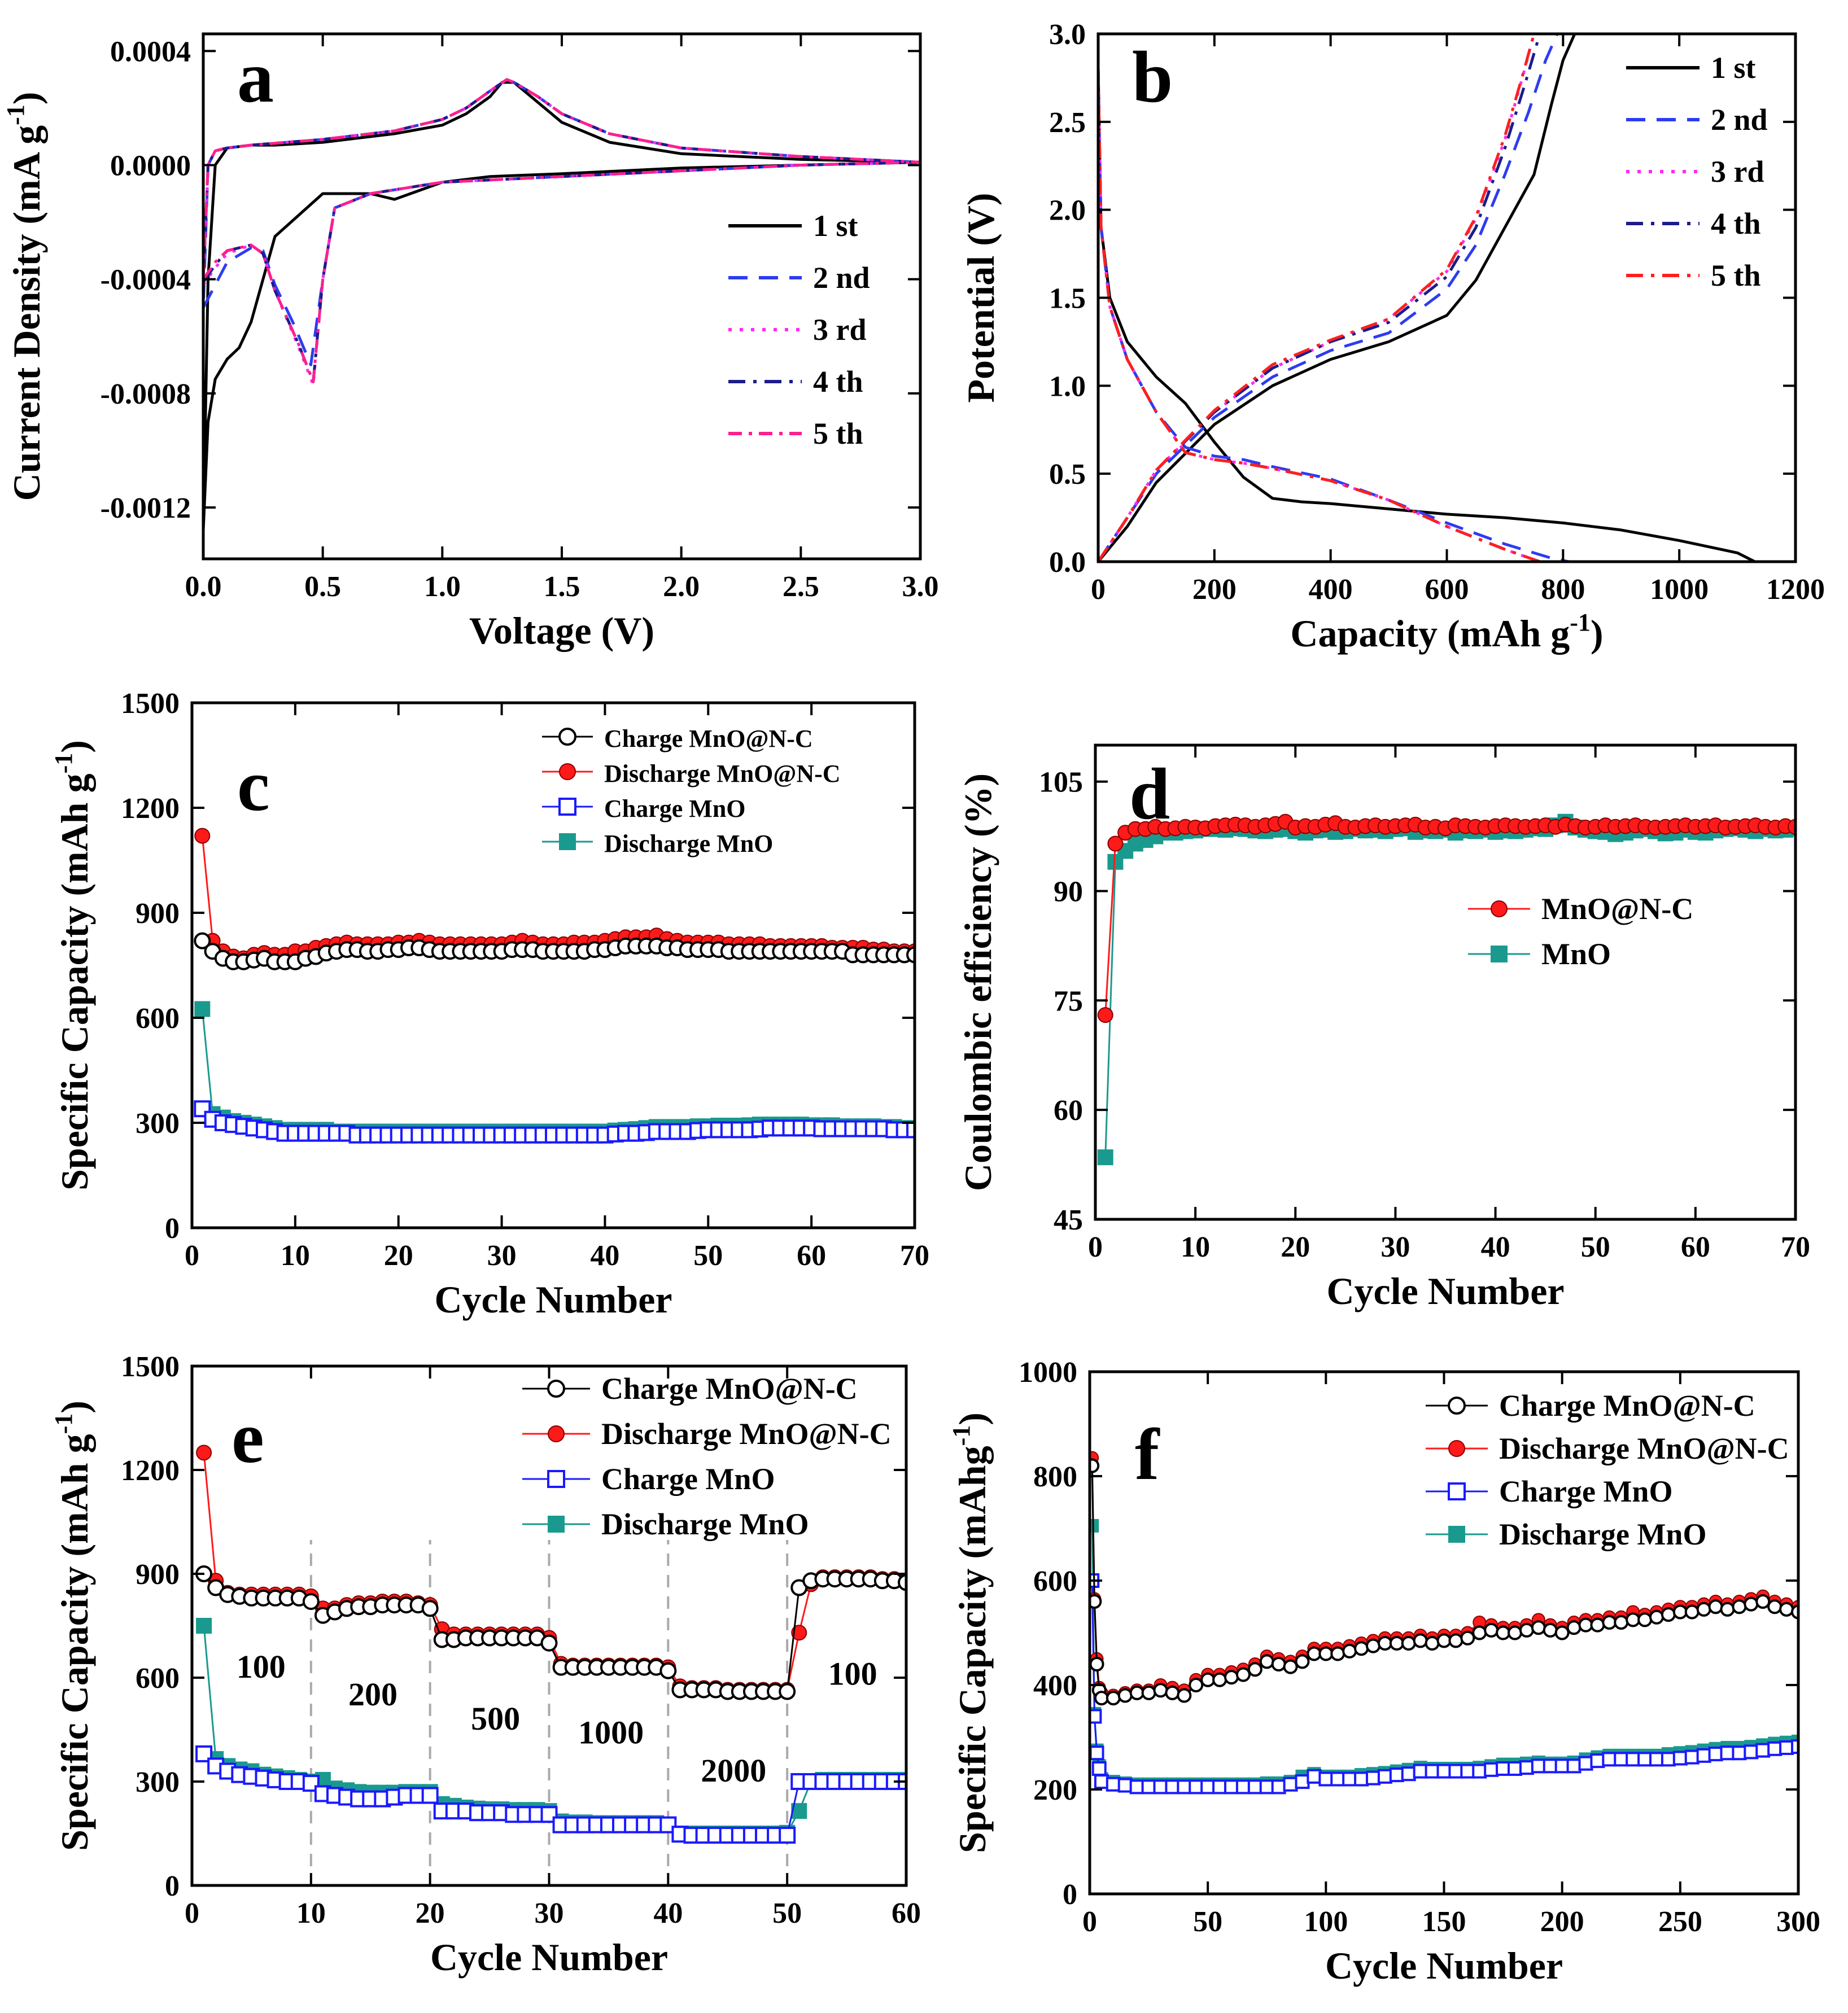 This screenshot has width=1848, height=2013. Describe the element at coordinates (1067, 299) in the screenshot. I see `y-tick-label: 1.5` at that location.